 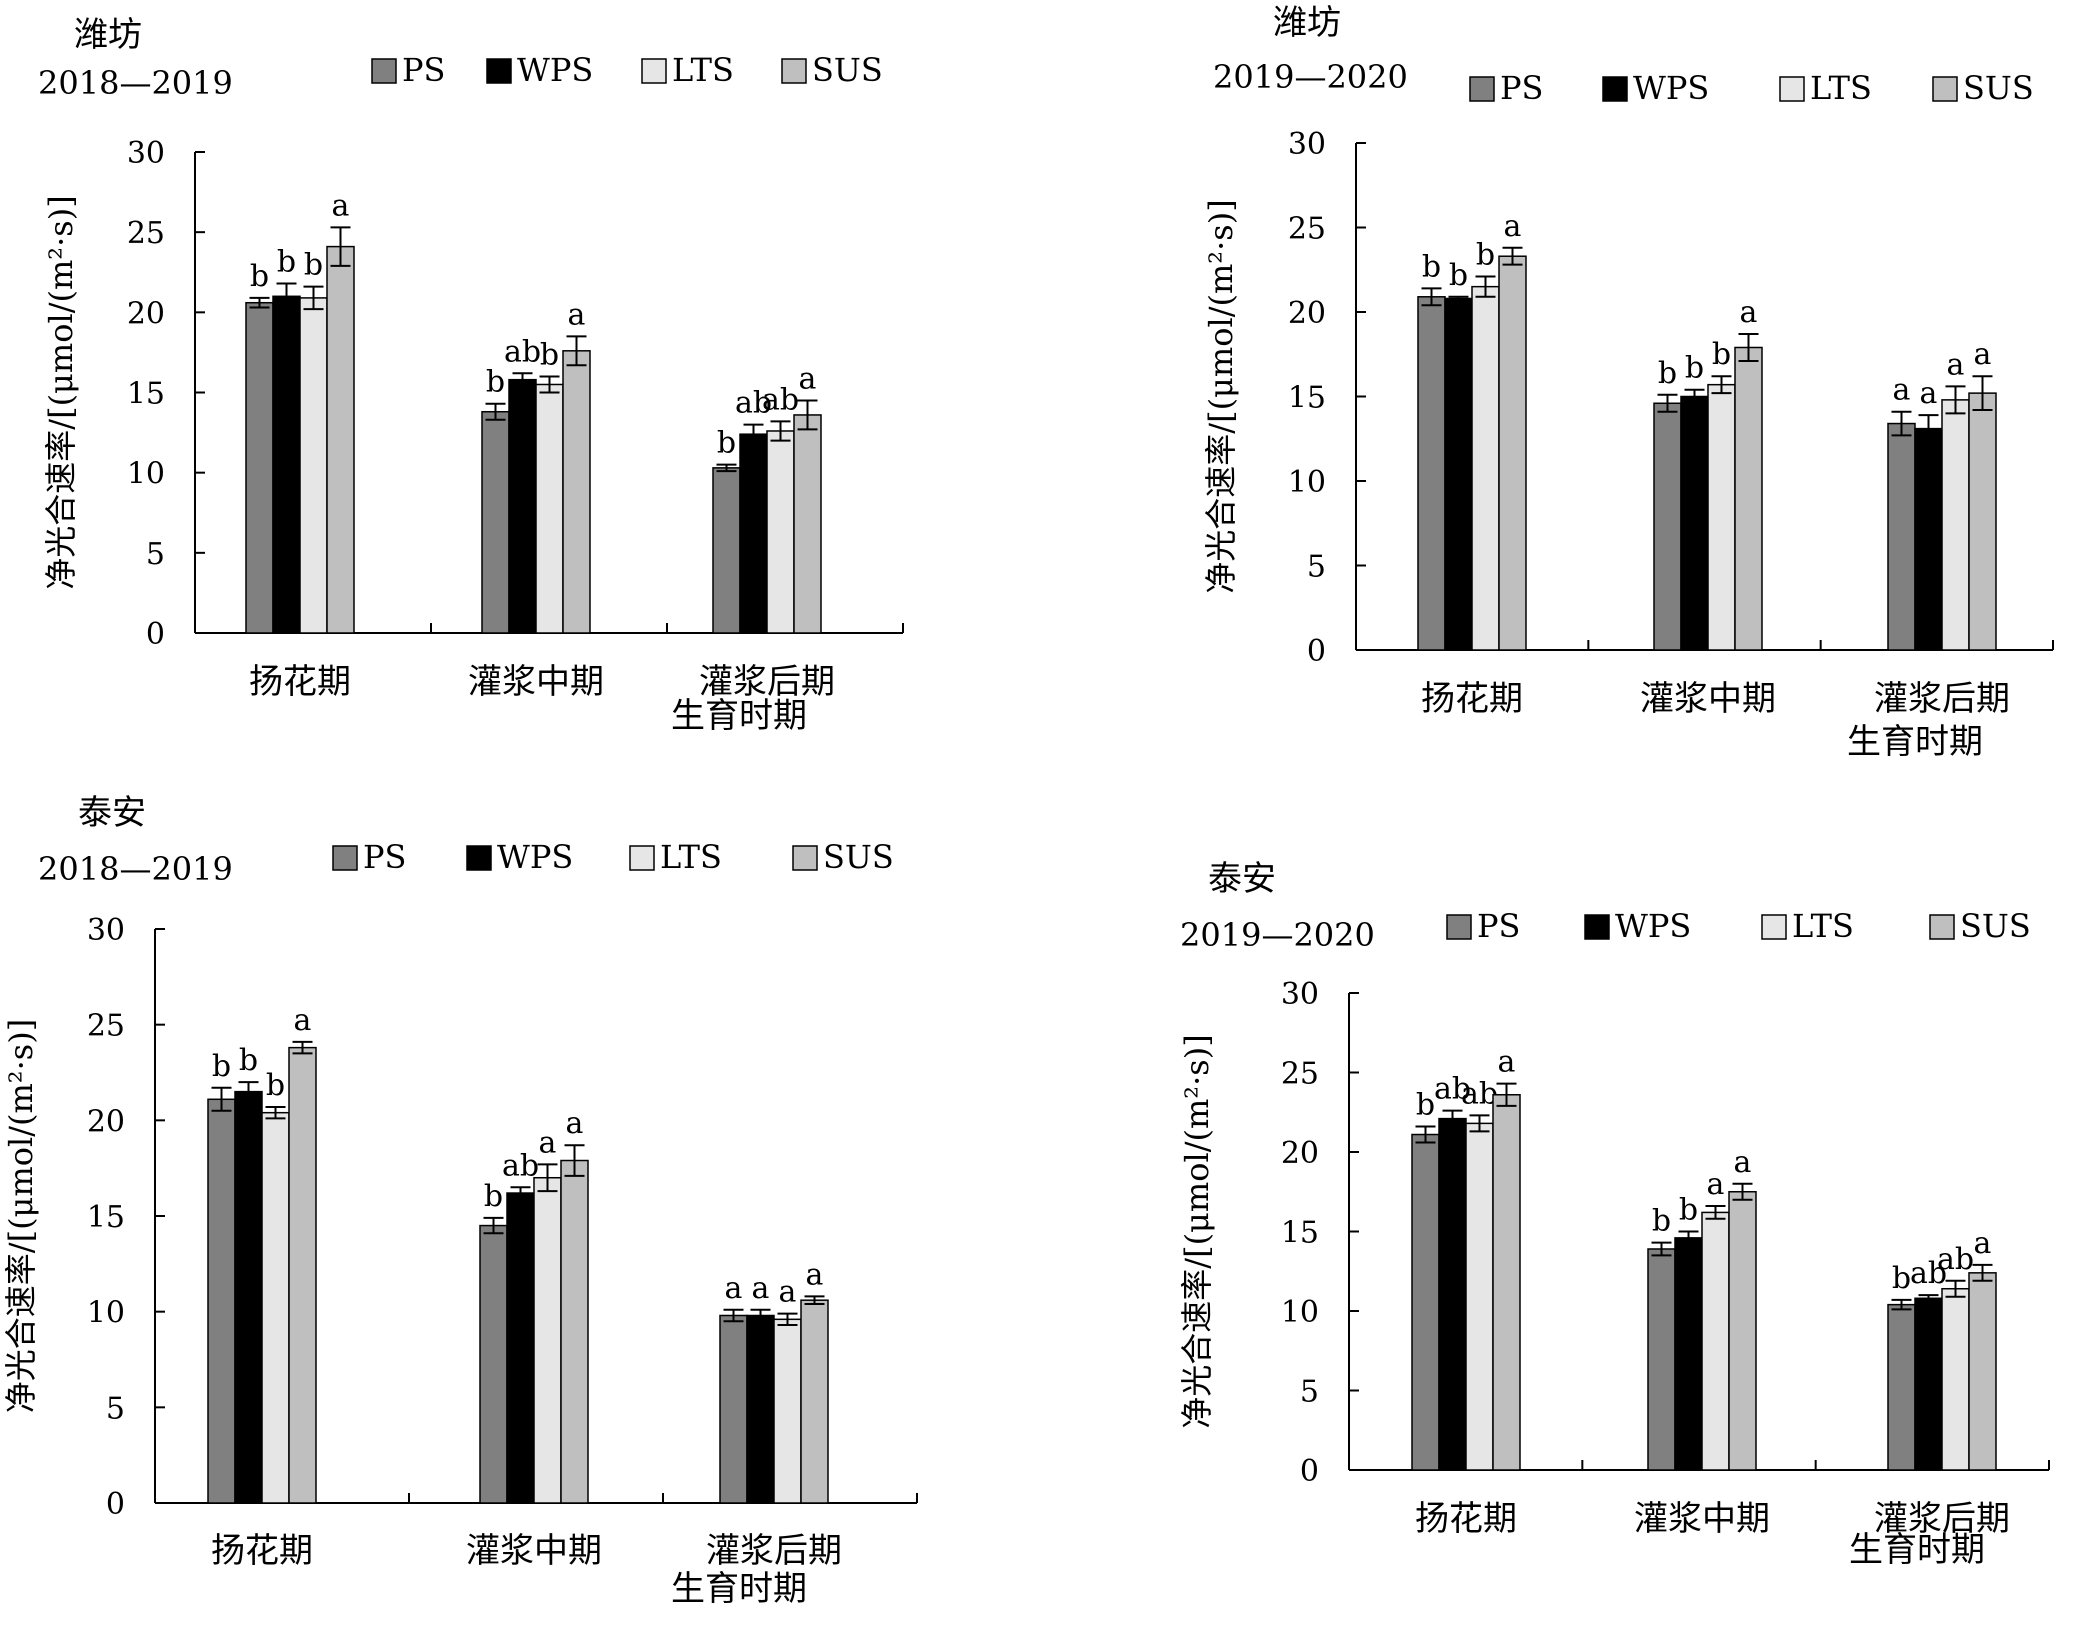 What do you see at coordinates (774, 1551) in the screenshot?
I see `chart-3-category-label: 灌浆后期` at bounding box center [774, 1551].